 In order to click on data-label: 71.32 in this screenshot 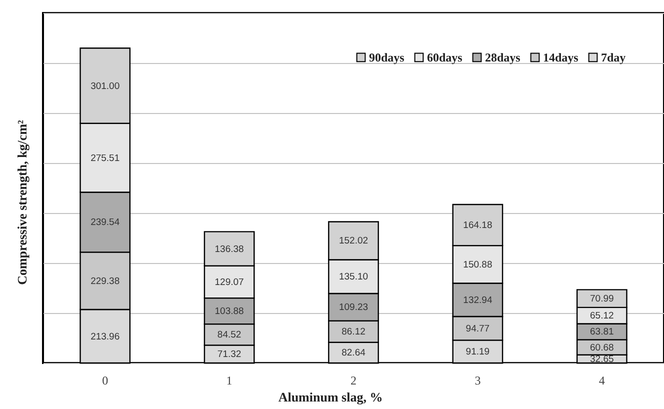, I will do `click(229, 354)`.